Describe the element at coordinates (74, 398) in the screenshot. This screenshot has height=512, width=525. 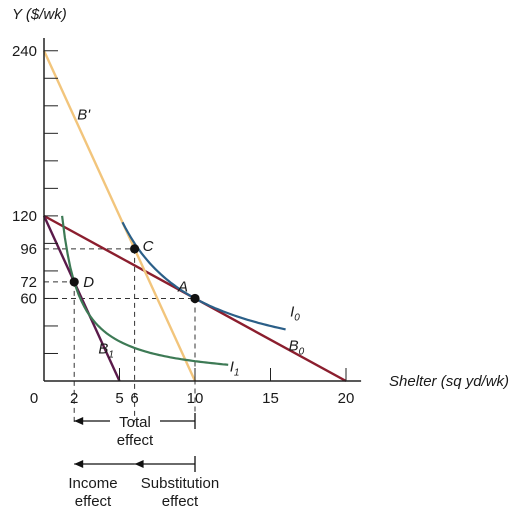
I see `x-tick-label: 2` at that location.